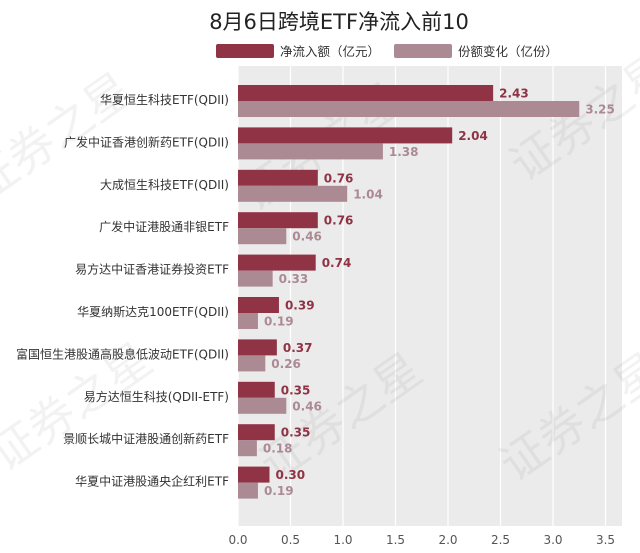 The width and height of the screenshot is (640, 553). What do you see at coordinates (237, 540) in the screenshot?
I see `x-tick-label: 0.0` at bounding box center [237, 540].